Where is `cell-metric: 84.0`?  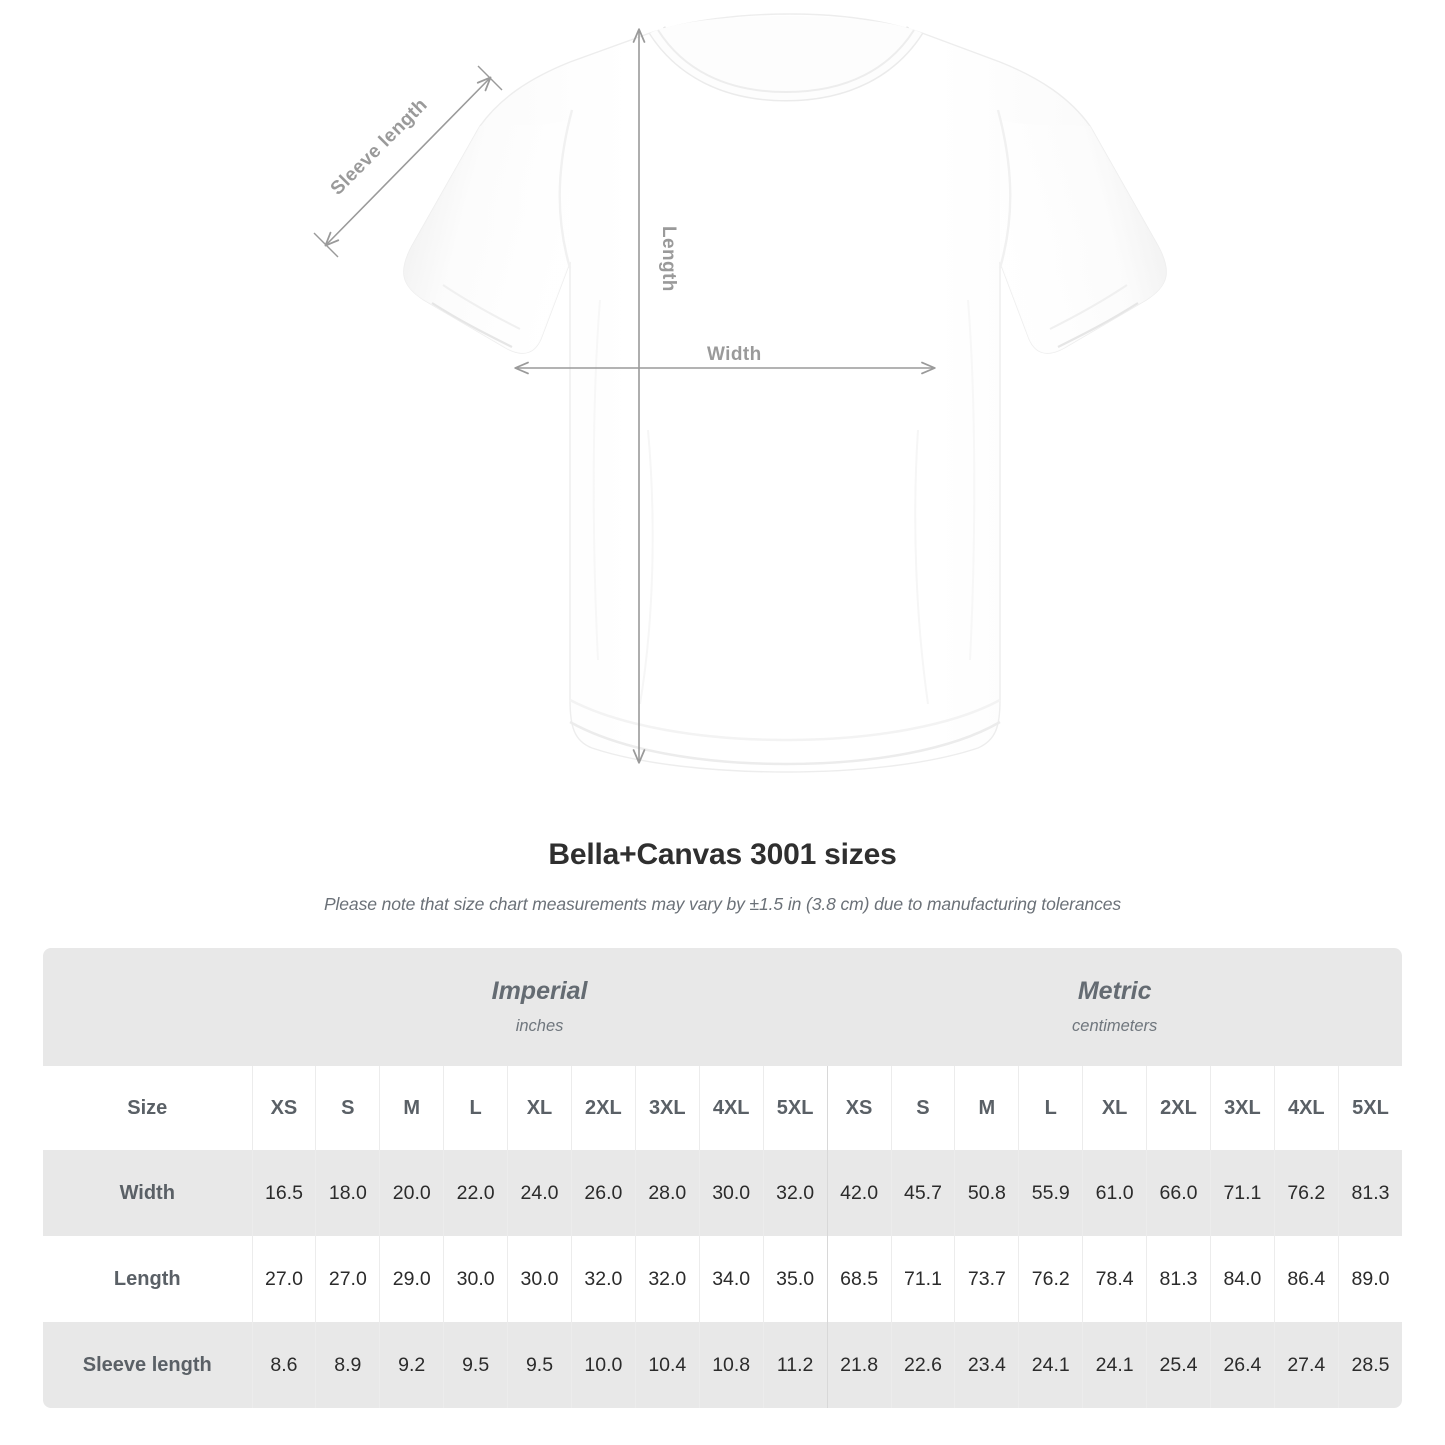
cell-metric: 84.0 is located at coordinates (1242, 1279).